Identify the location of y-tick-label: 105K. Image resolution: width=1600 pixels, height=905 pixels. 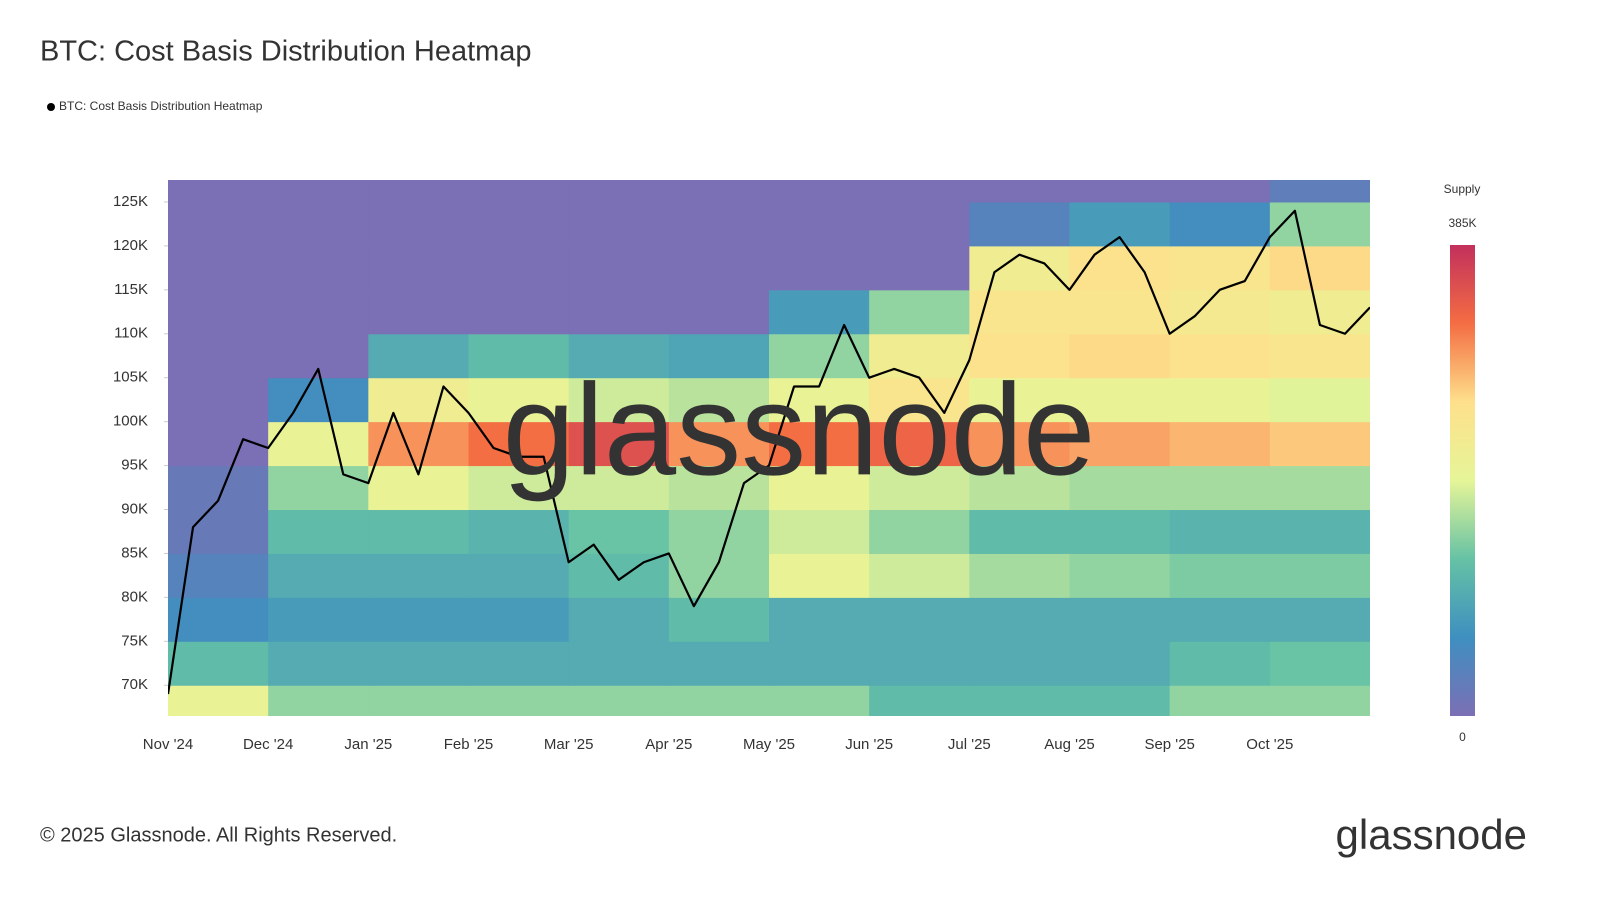
(130, 377).